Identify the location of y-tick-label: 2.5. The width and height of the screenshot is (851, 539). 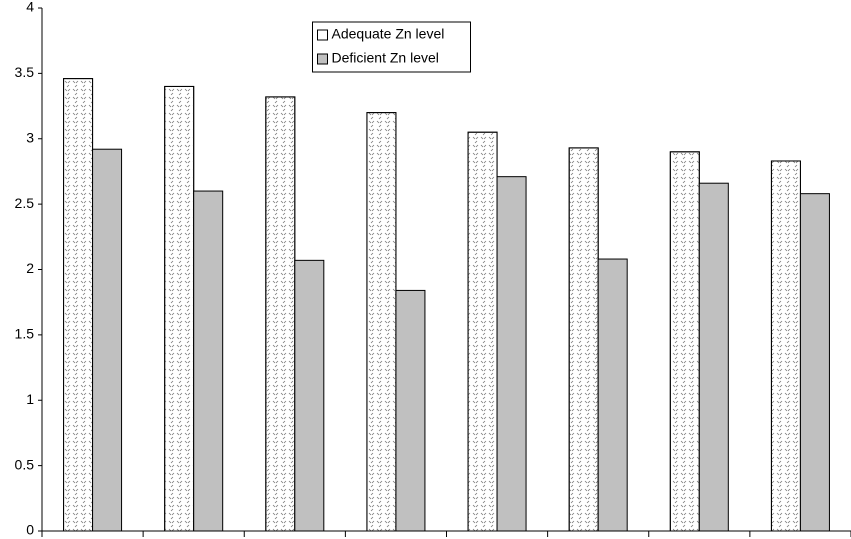
(25, 203).